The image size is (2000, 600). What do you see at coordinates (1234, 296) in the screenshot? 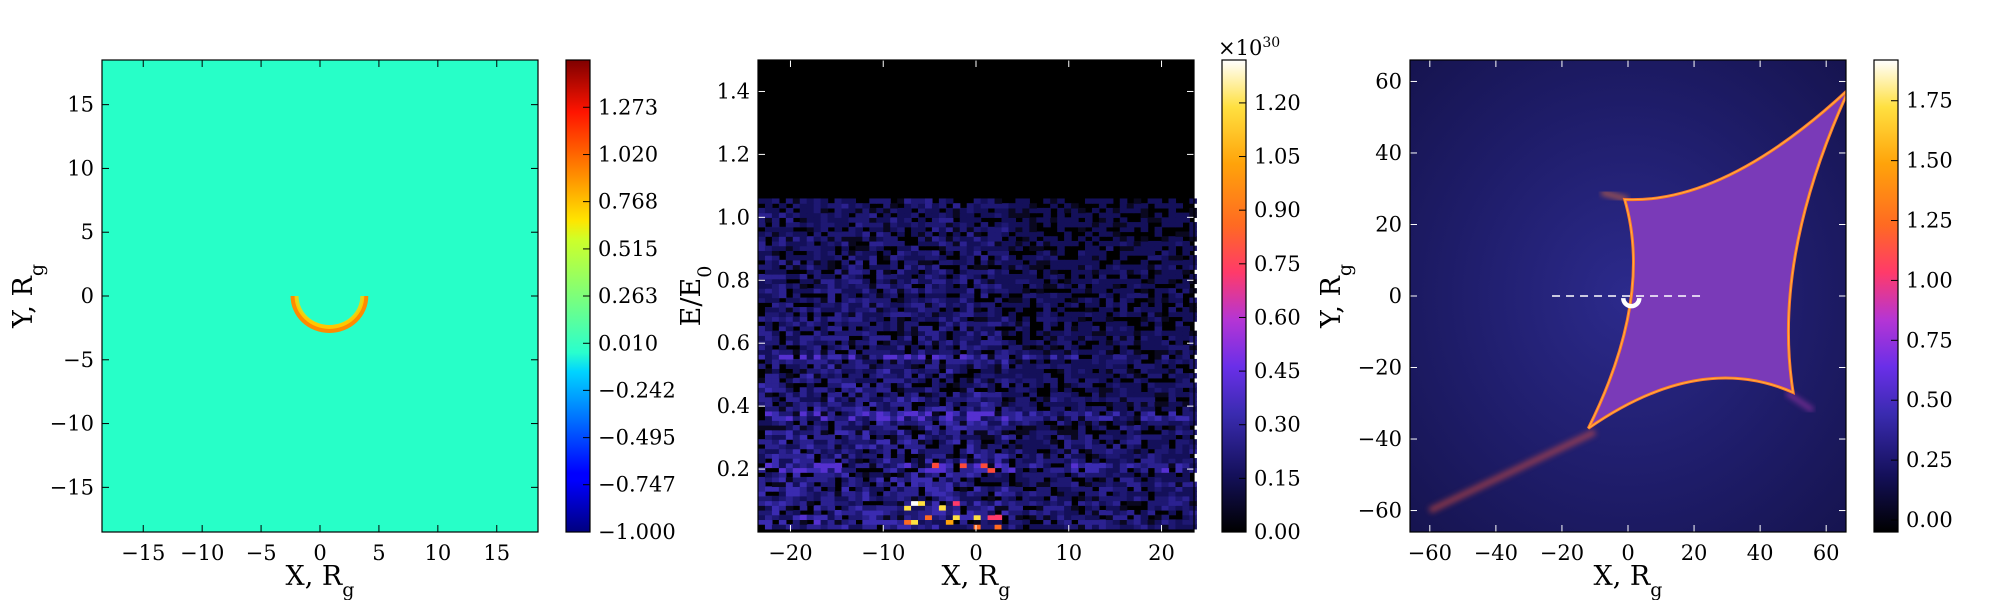
I see `colorbar` at bounding box center [1234, 296].